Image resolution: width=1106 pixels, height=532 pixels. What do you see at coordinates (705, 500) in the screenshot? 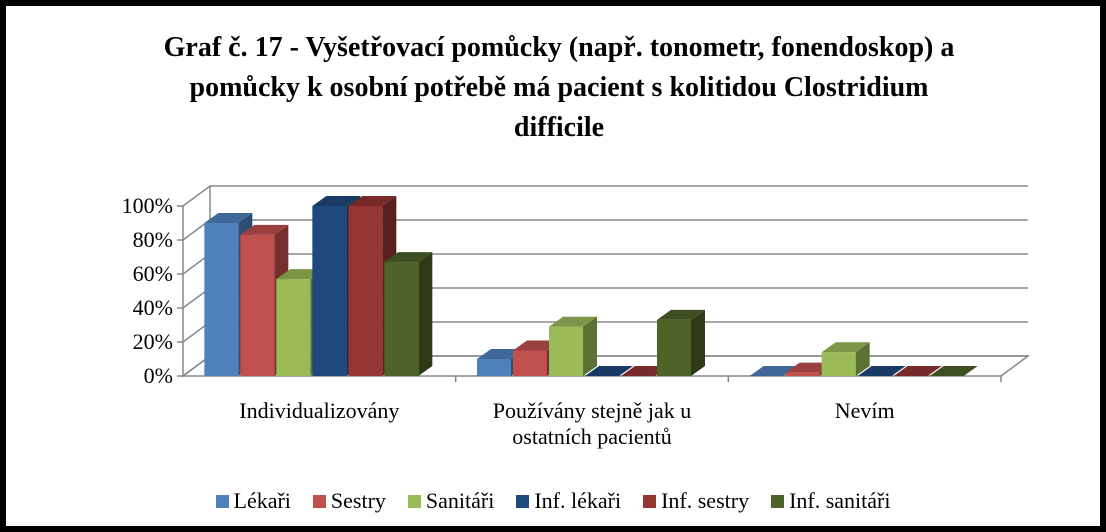
I see `legend-label: Inf. sestry` at bounding box center [705, 500].